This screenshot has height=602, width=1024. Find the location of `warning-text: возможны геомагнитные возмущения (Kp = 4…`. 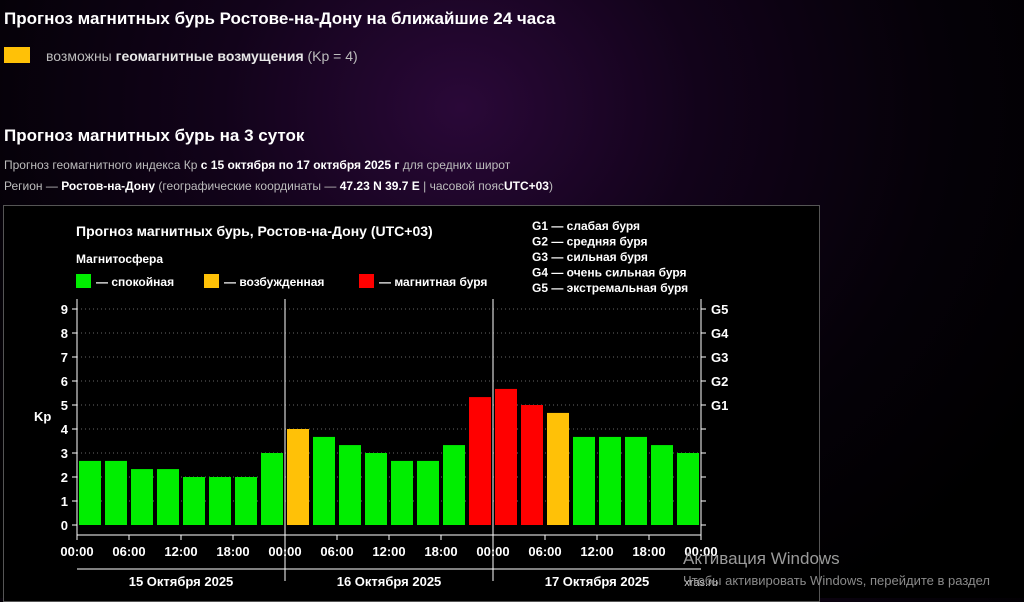

warning-text: возможны геомагнитные возмущения (Kp = 4… is located at coordinates (202, 56).